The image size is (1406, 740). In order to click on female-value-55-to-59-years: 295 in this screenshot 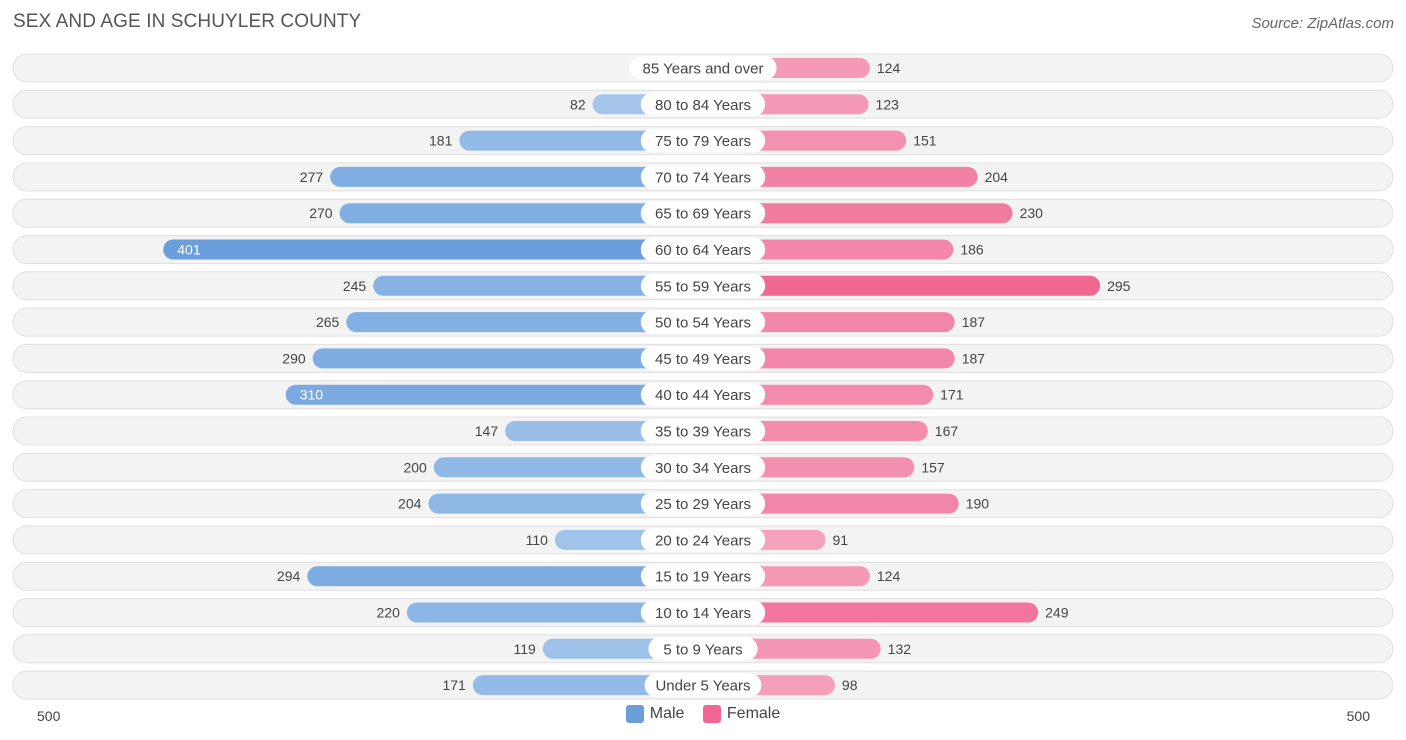, I will do `click(1119, 286)`.